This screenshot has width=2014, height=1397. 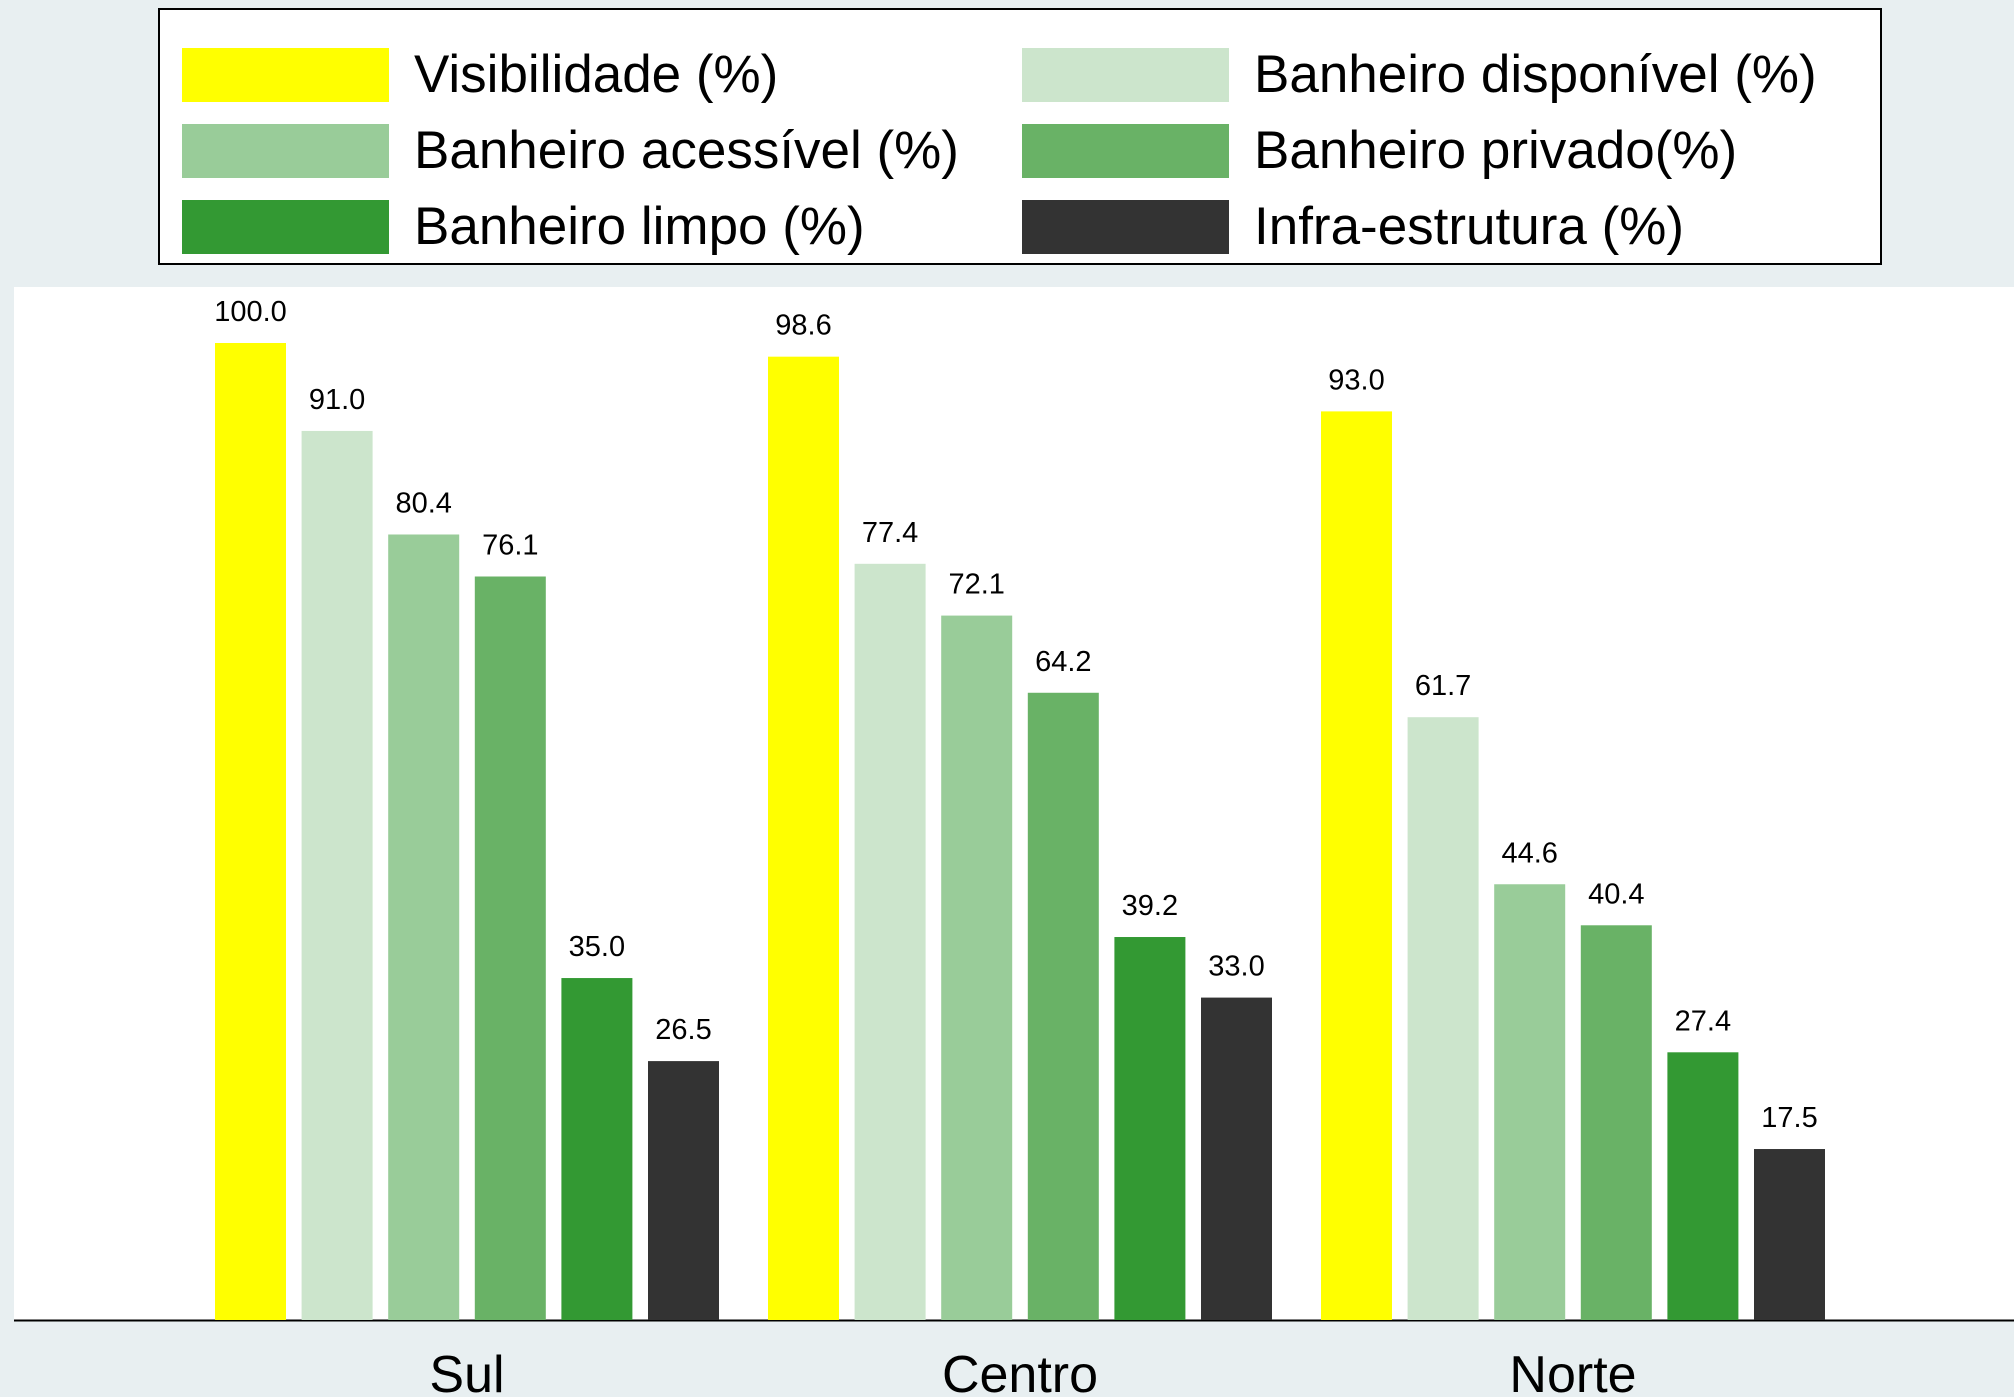 I want to click on bar-centro-banheiro-privado, so click(x=1063, y=1006).